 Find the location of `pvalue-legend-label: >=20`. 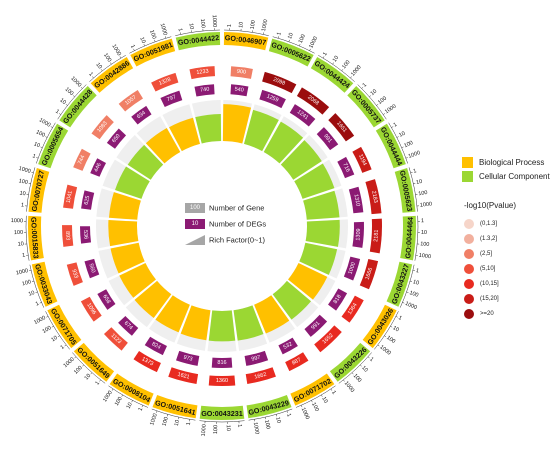

pvalue-legend-label: >=20 is located at coordinates (487, 314).